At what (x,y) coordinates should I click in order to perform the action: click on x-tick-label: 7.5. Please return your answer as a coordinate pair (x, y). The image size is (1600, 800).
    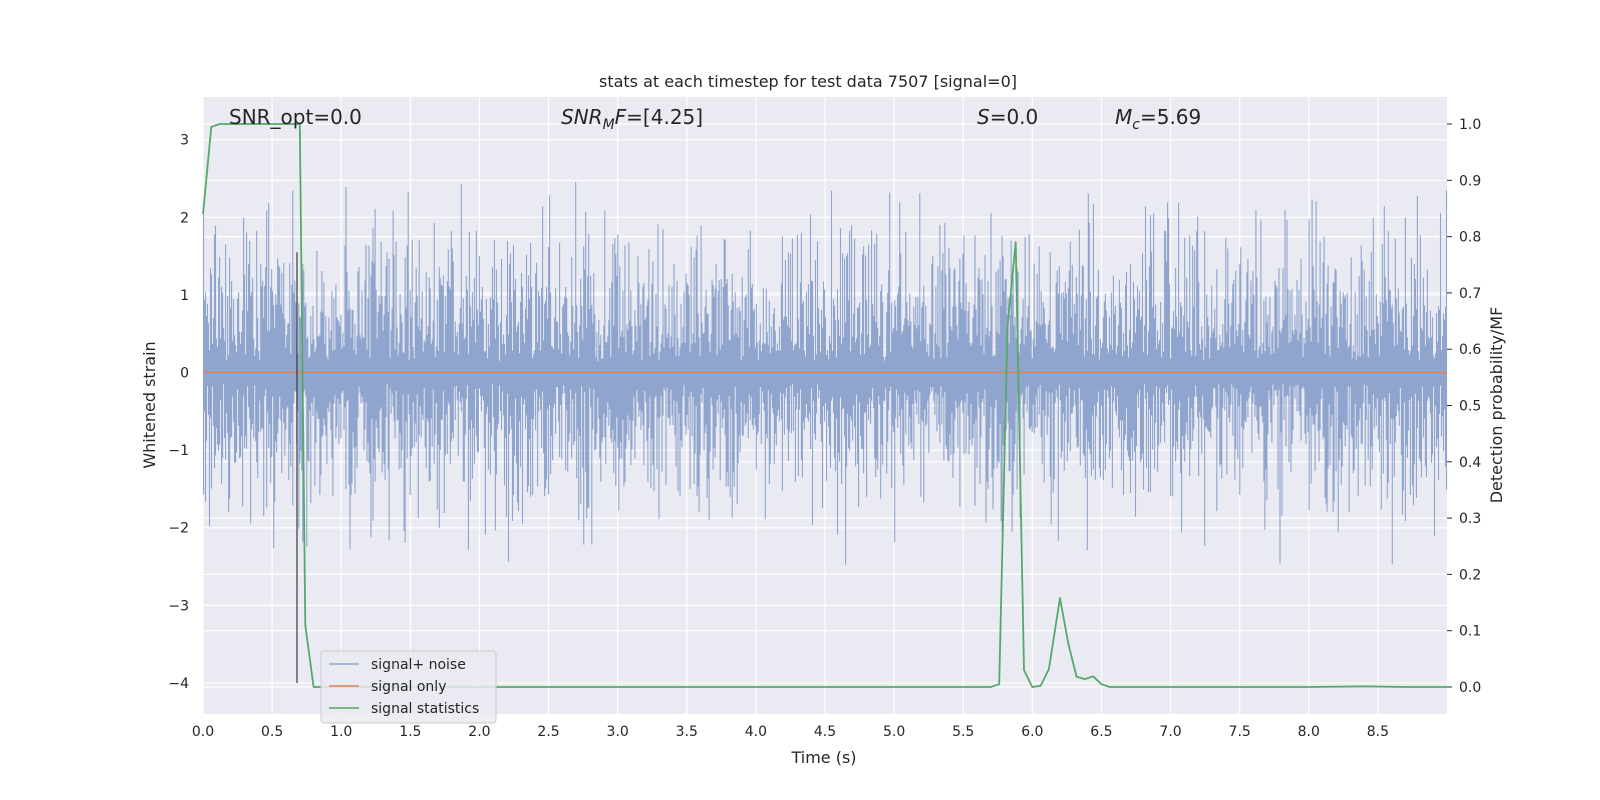
    Looking at the image, I should click on (1240, 732).